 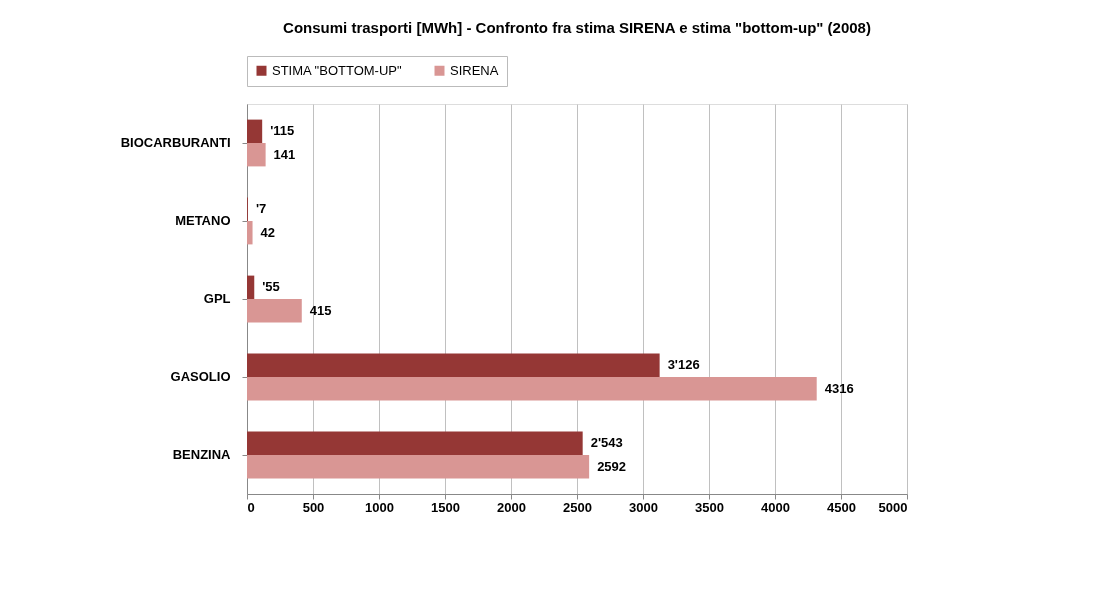 What do you see at coordinates (577, 27) in the screenshot?
I see `chart-title: Consumi trasporti [MWh] - Confronto fra stima SIRENA e stima "bottom-up" (2008)` at bounding box center [577, 27].